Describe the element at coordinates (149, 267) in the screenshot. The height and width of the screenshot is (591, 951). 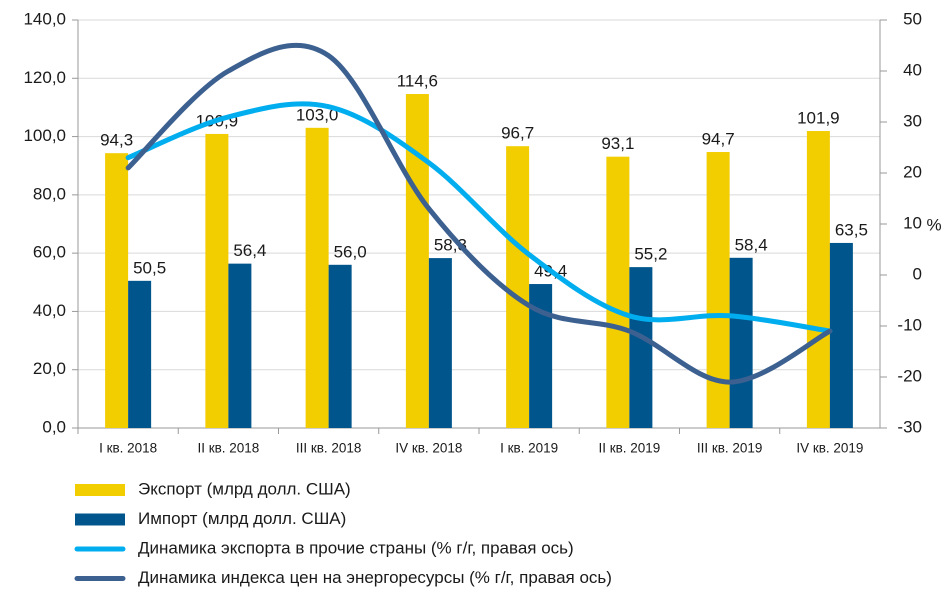
I see `data-label: 50,5` at that location.